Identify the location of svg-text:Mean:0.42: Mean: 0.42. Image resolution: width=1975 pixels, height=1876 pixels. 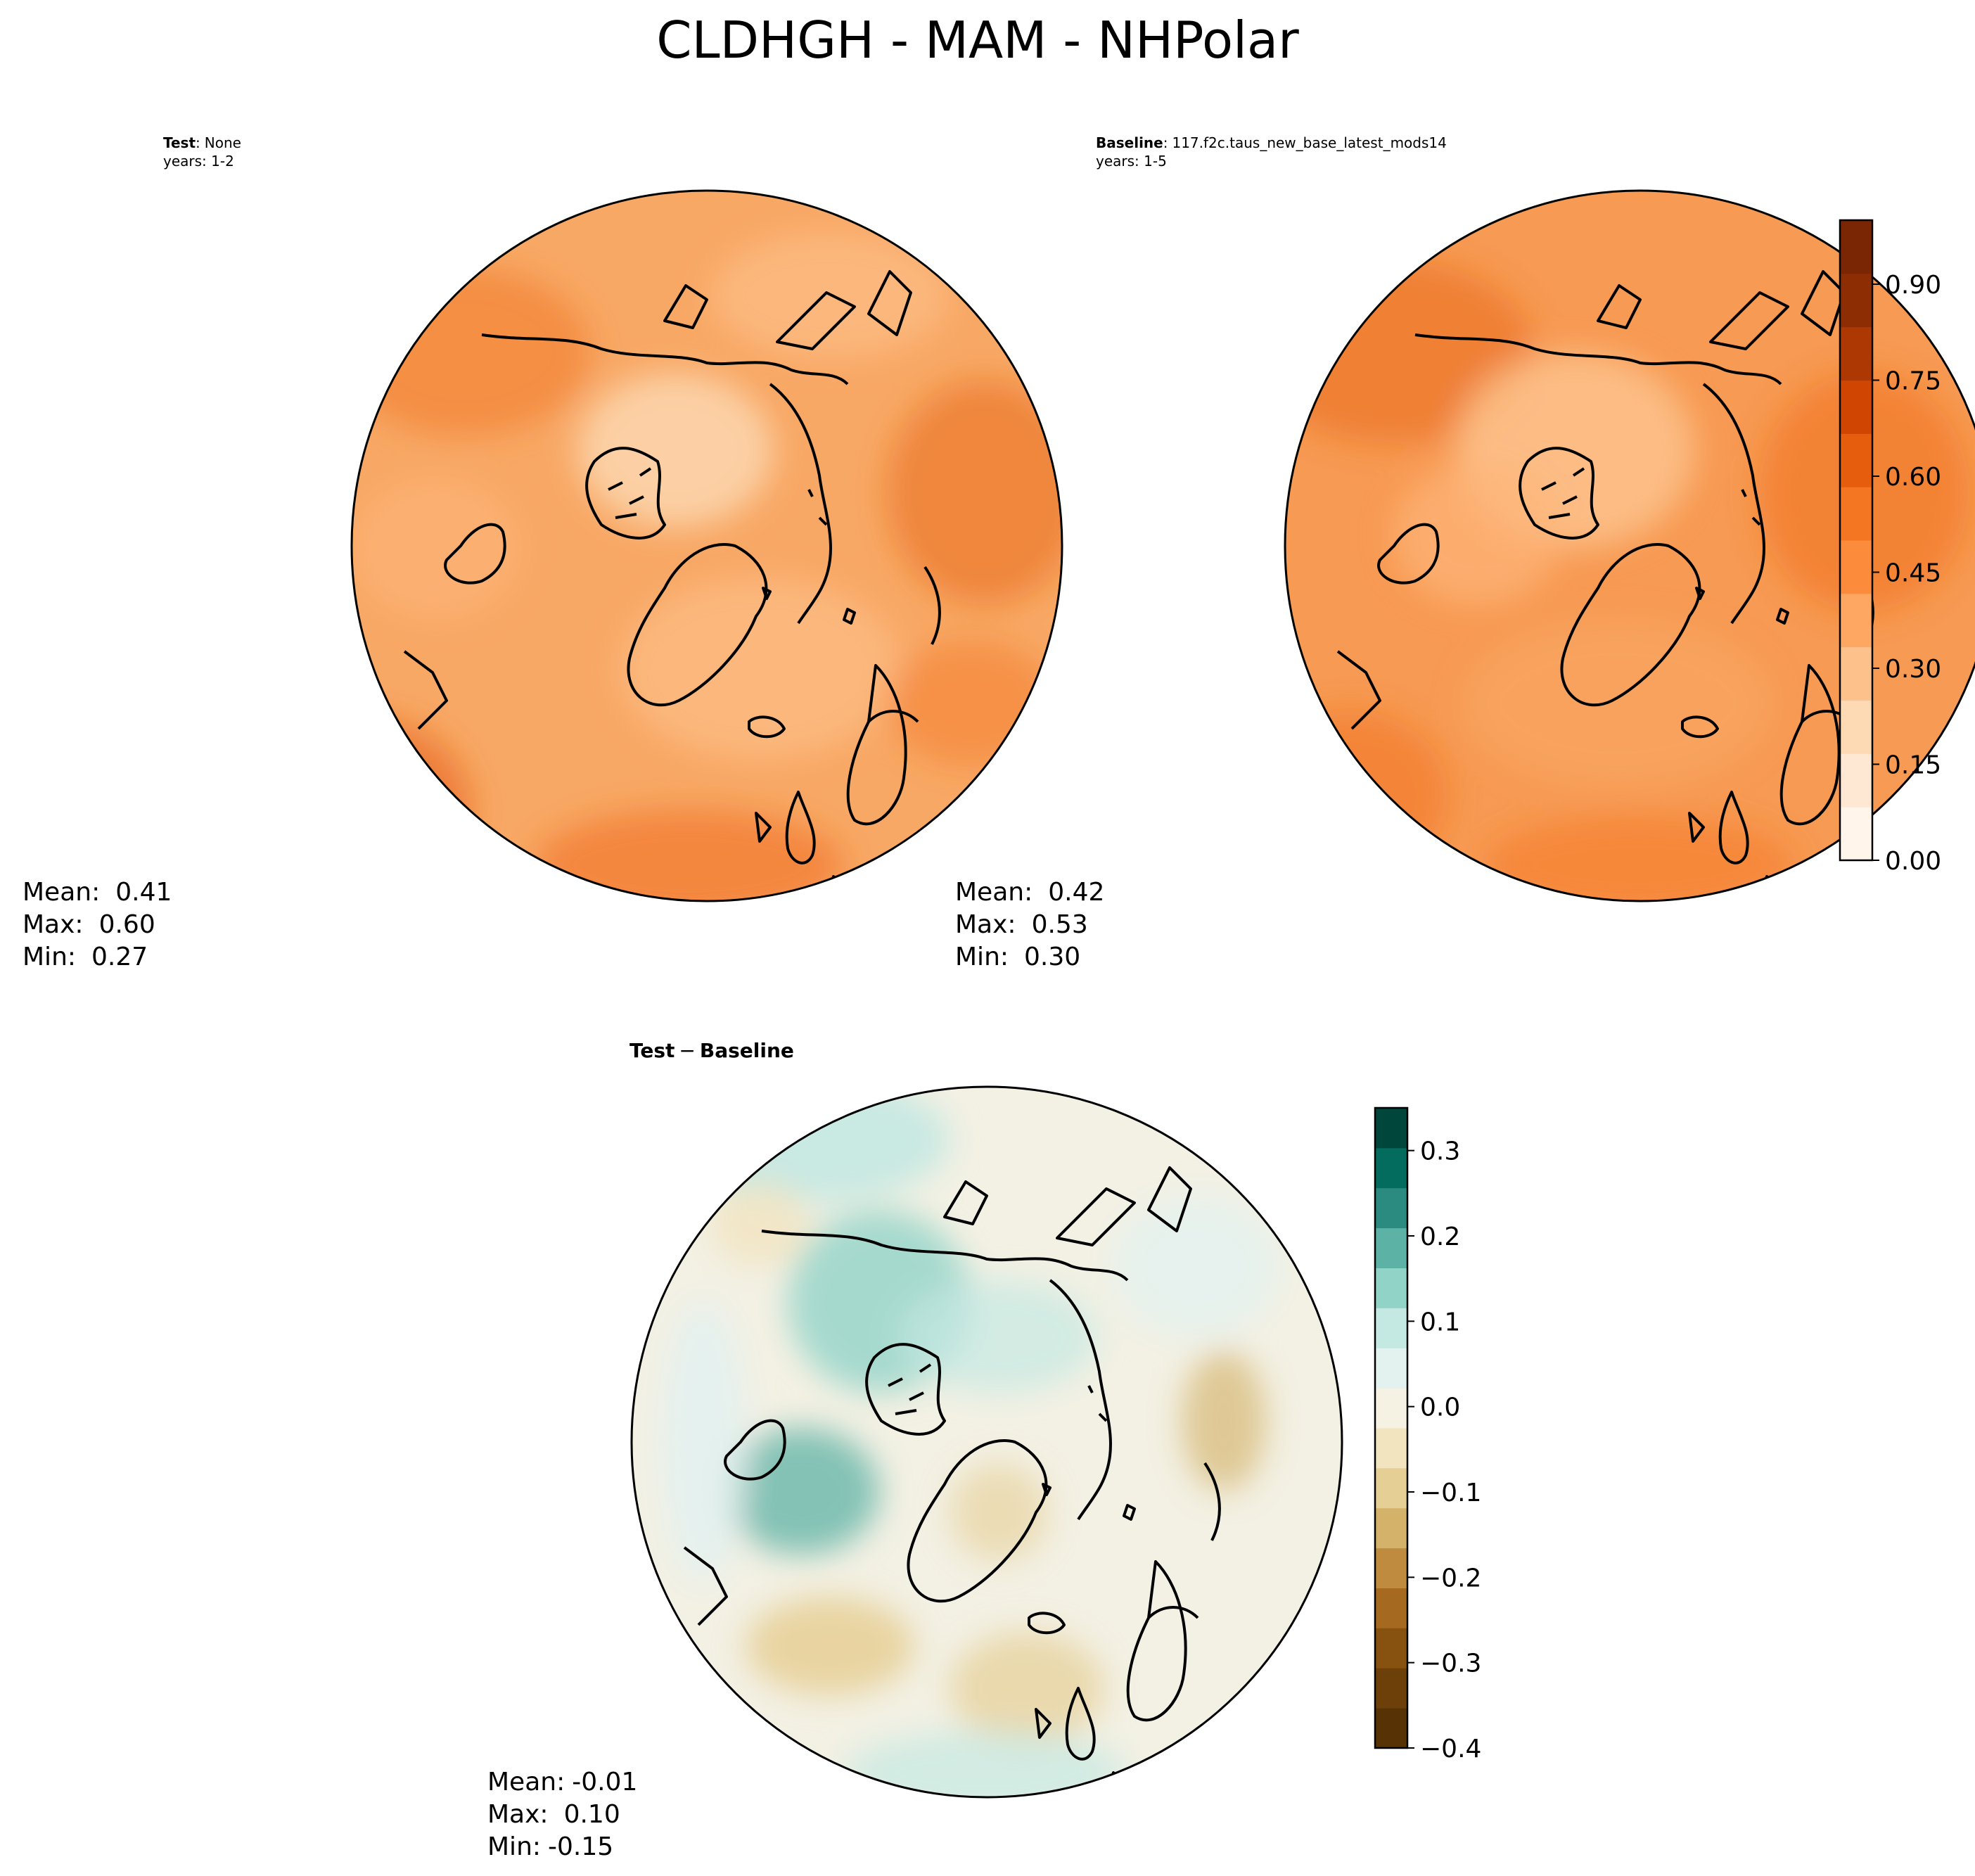
(1029, 892).